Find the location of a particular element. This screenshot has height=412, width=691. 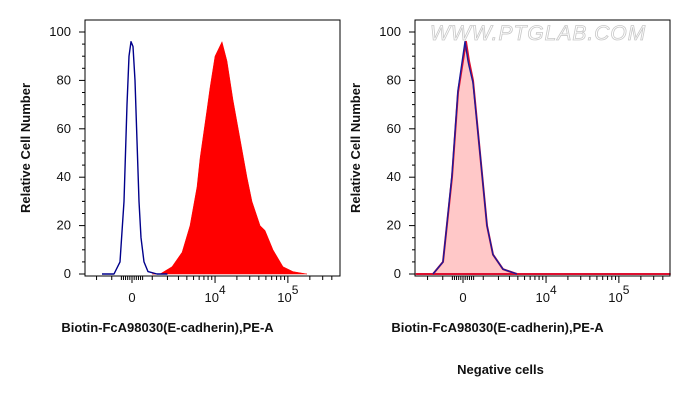

watermark-text: WWW.PTGLAB.COM is located at coordinates (538, 33).